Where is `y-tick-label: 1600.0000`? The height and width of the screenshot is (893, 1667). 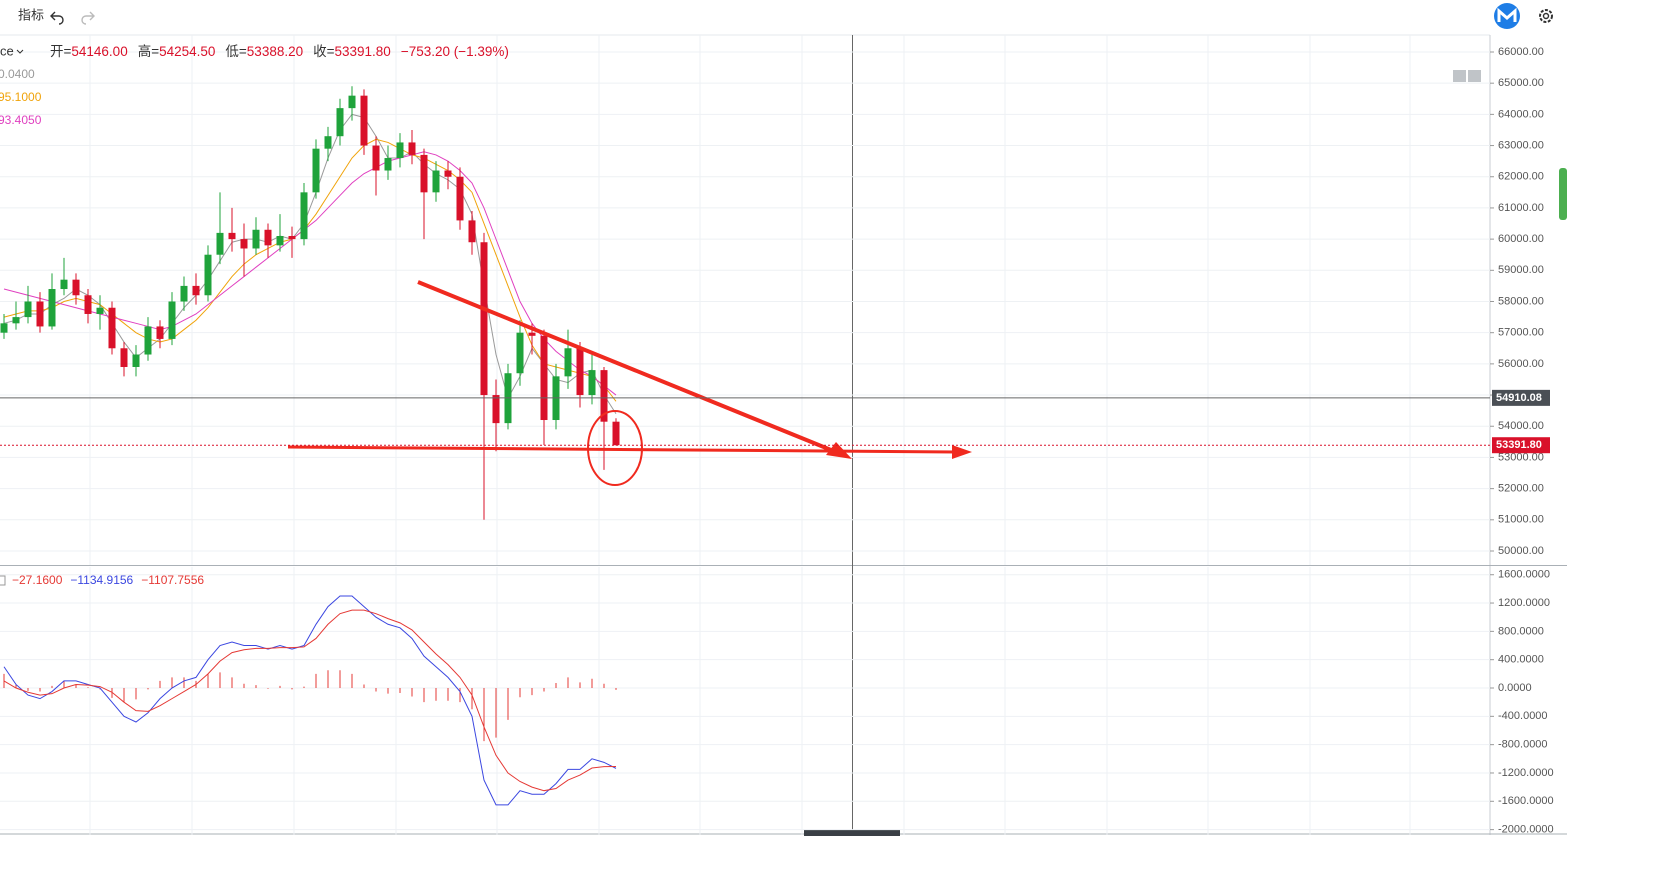 y-tick-label: 1600.0000 is located at coordinates (1524, 575).